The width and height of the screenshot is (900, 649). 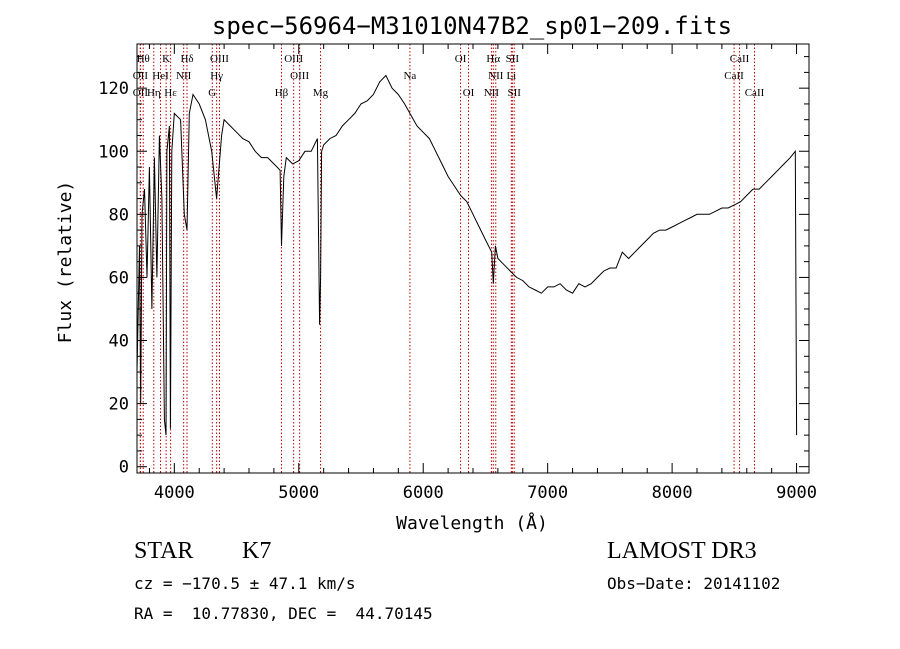 What do you see at coordinates (119, 215) in the screenshot?
I see `y-tick-label: 80` at bounding box center [119, 215].